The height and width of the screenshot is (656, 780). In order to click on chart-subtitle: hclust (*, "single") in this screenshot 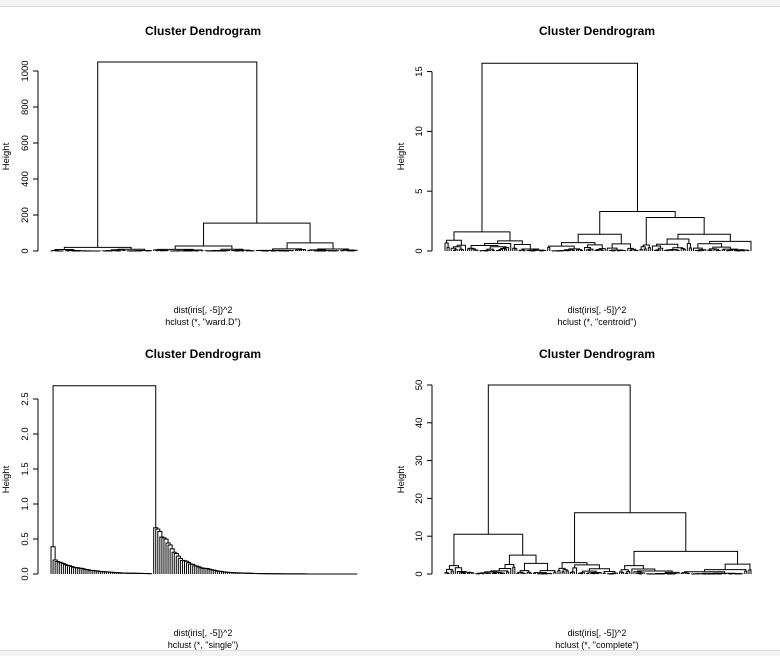, I will do `click(203, 645)`.